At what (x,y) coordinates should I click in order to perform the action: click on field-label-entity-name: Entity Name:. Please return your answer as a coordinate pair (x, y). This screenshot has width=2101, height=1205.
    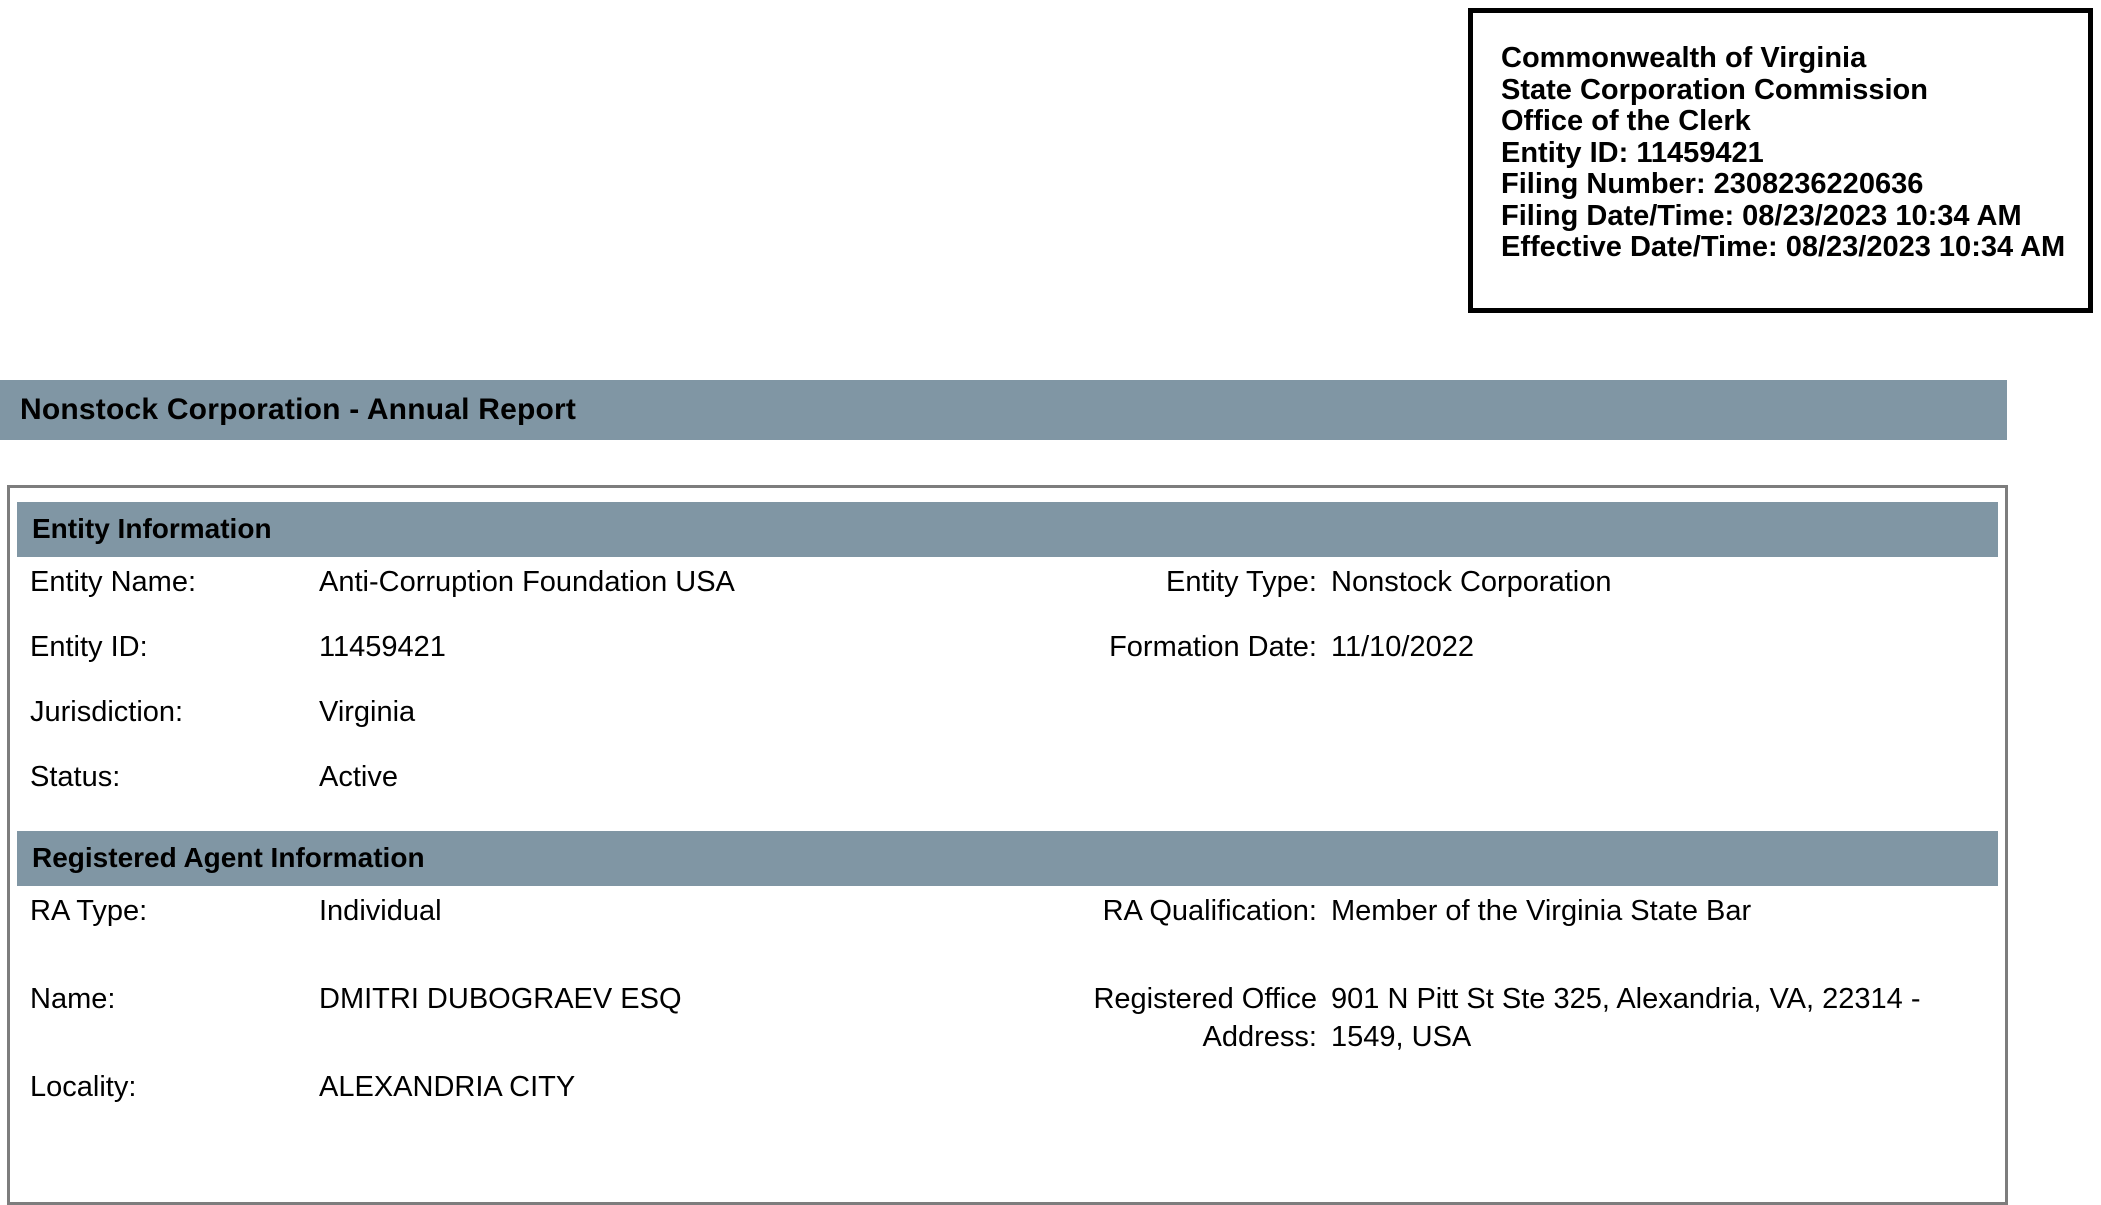
    Looking at the image, I should click on (113, 582).